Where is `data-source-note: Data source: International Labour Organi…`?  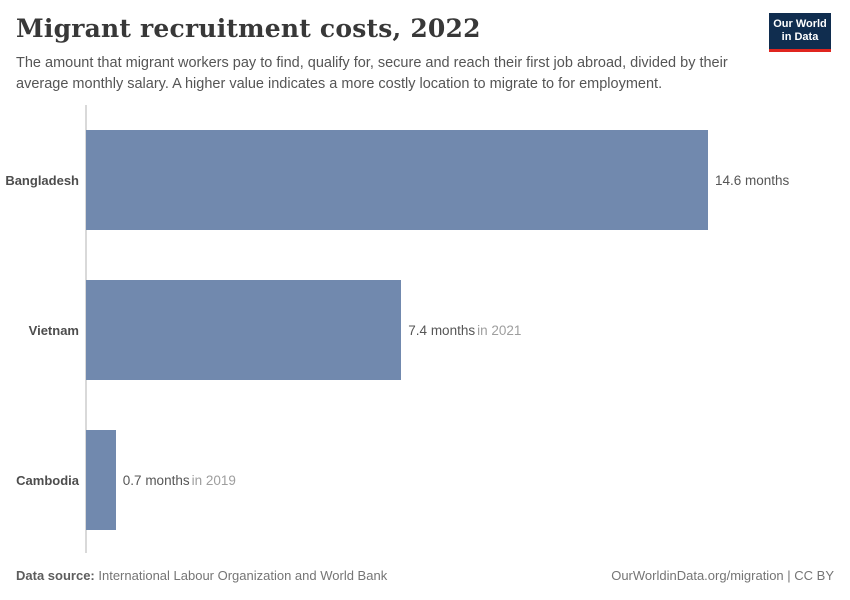
data-source-note: Data source: International Labour Organi… is located at coordinates (201, 575).